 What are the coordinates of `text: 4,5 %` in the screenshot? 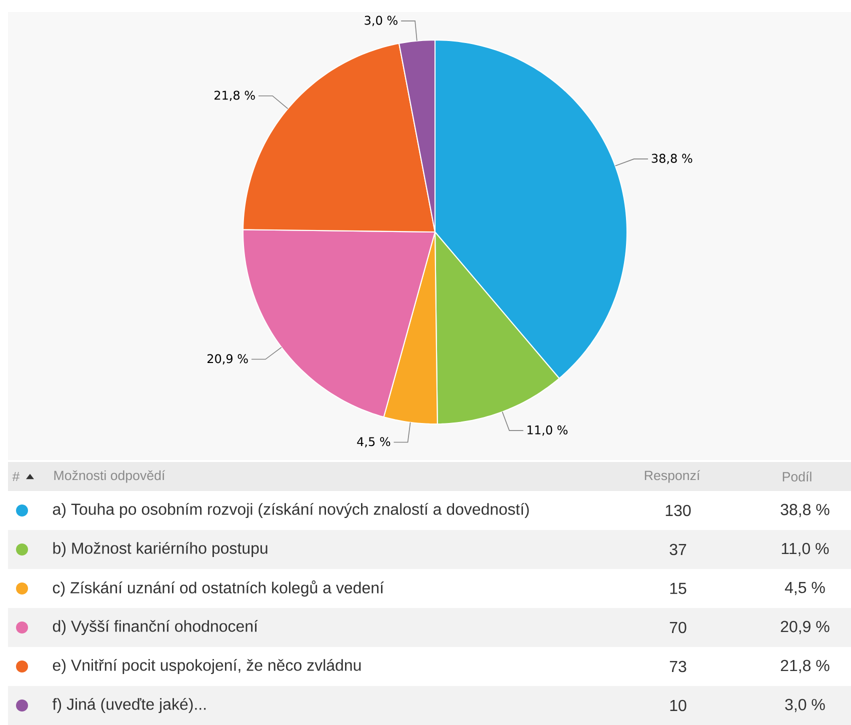 It's located at (804, 589).